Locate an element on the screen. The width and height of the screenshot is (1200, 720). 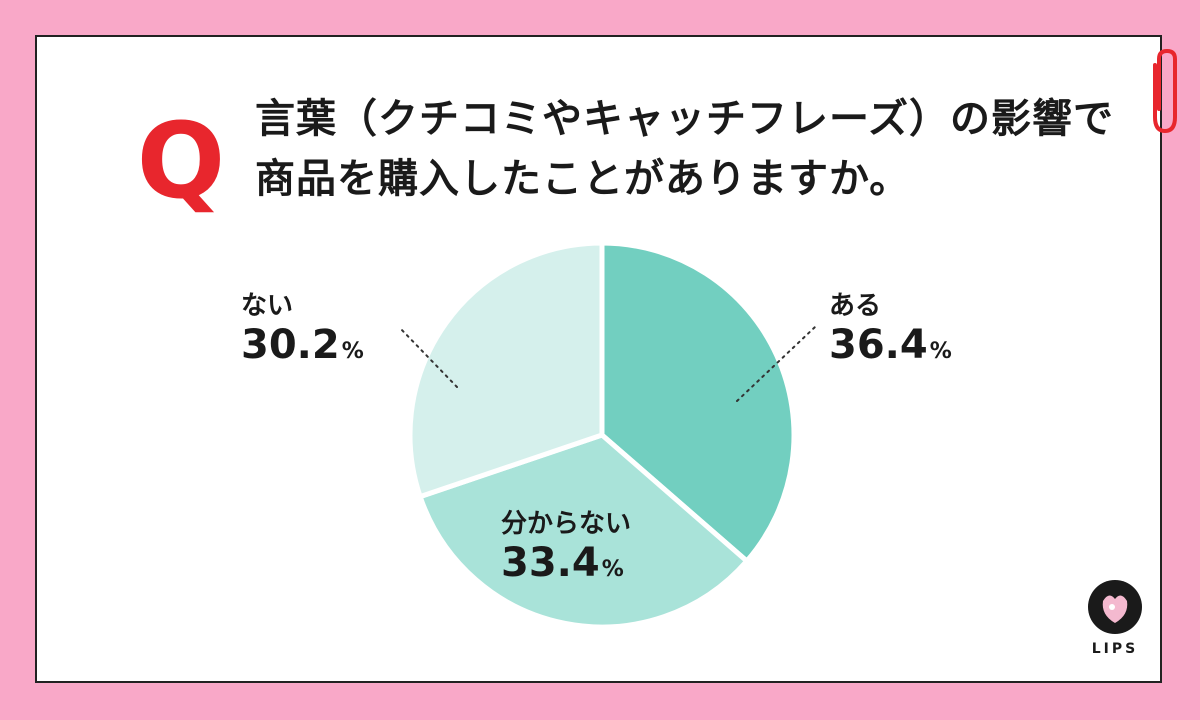
slice-label-name: 分からない is located at coordinates (566, 524).